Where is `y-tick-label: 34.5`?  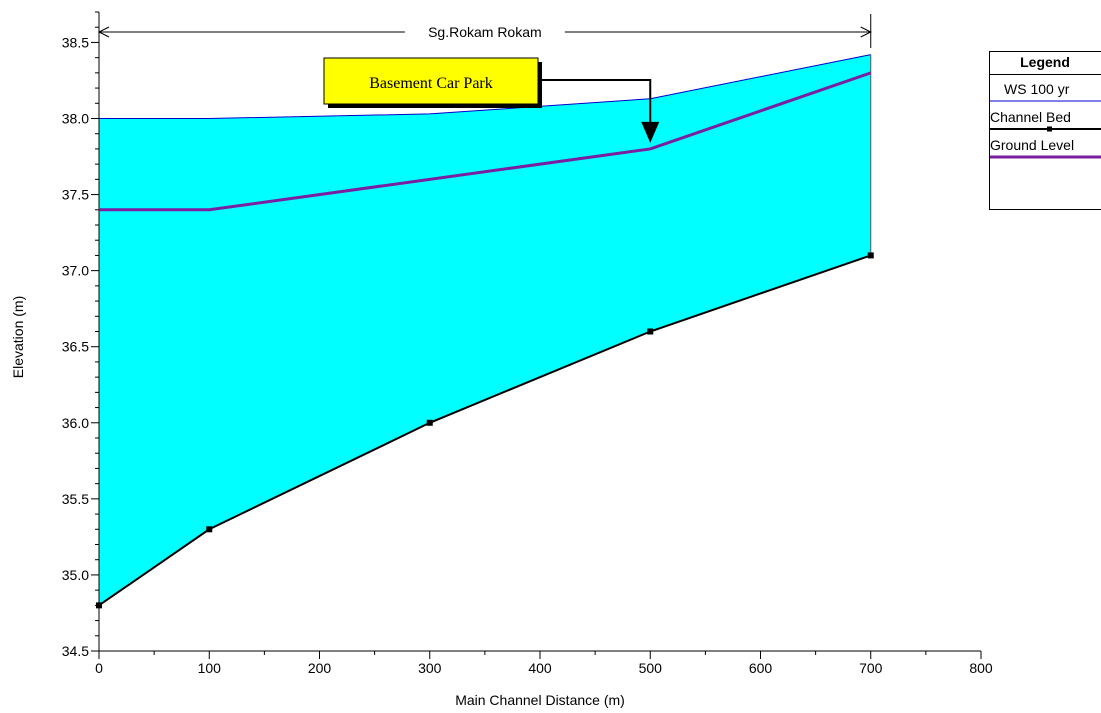 y-tick-label: 34.5 is located at coordinates (75, 651).